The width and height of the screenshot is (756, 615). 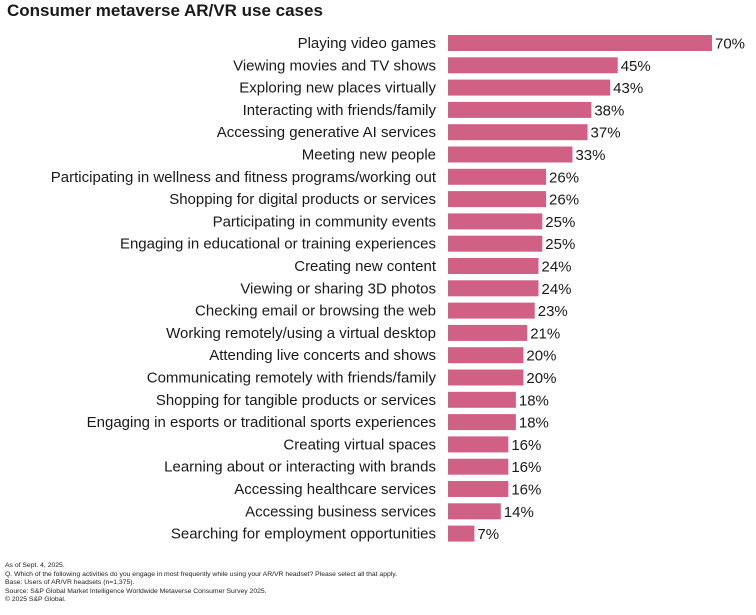 What do you see at coordinates (301, 333) in the screenshot?
I see `category-label: Working remotely/using a virtual desktop` at bounding box center [301, 333].